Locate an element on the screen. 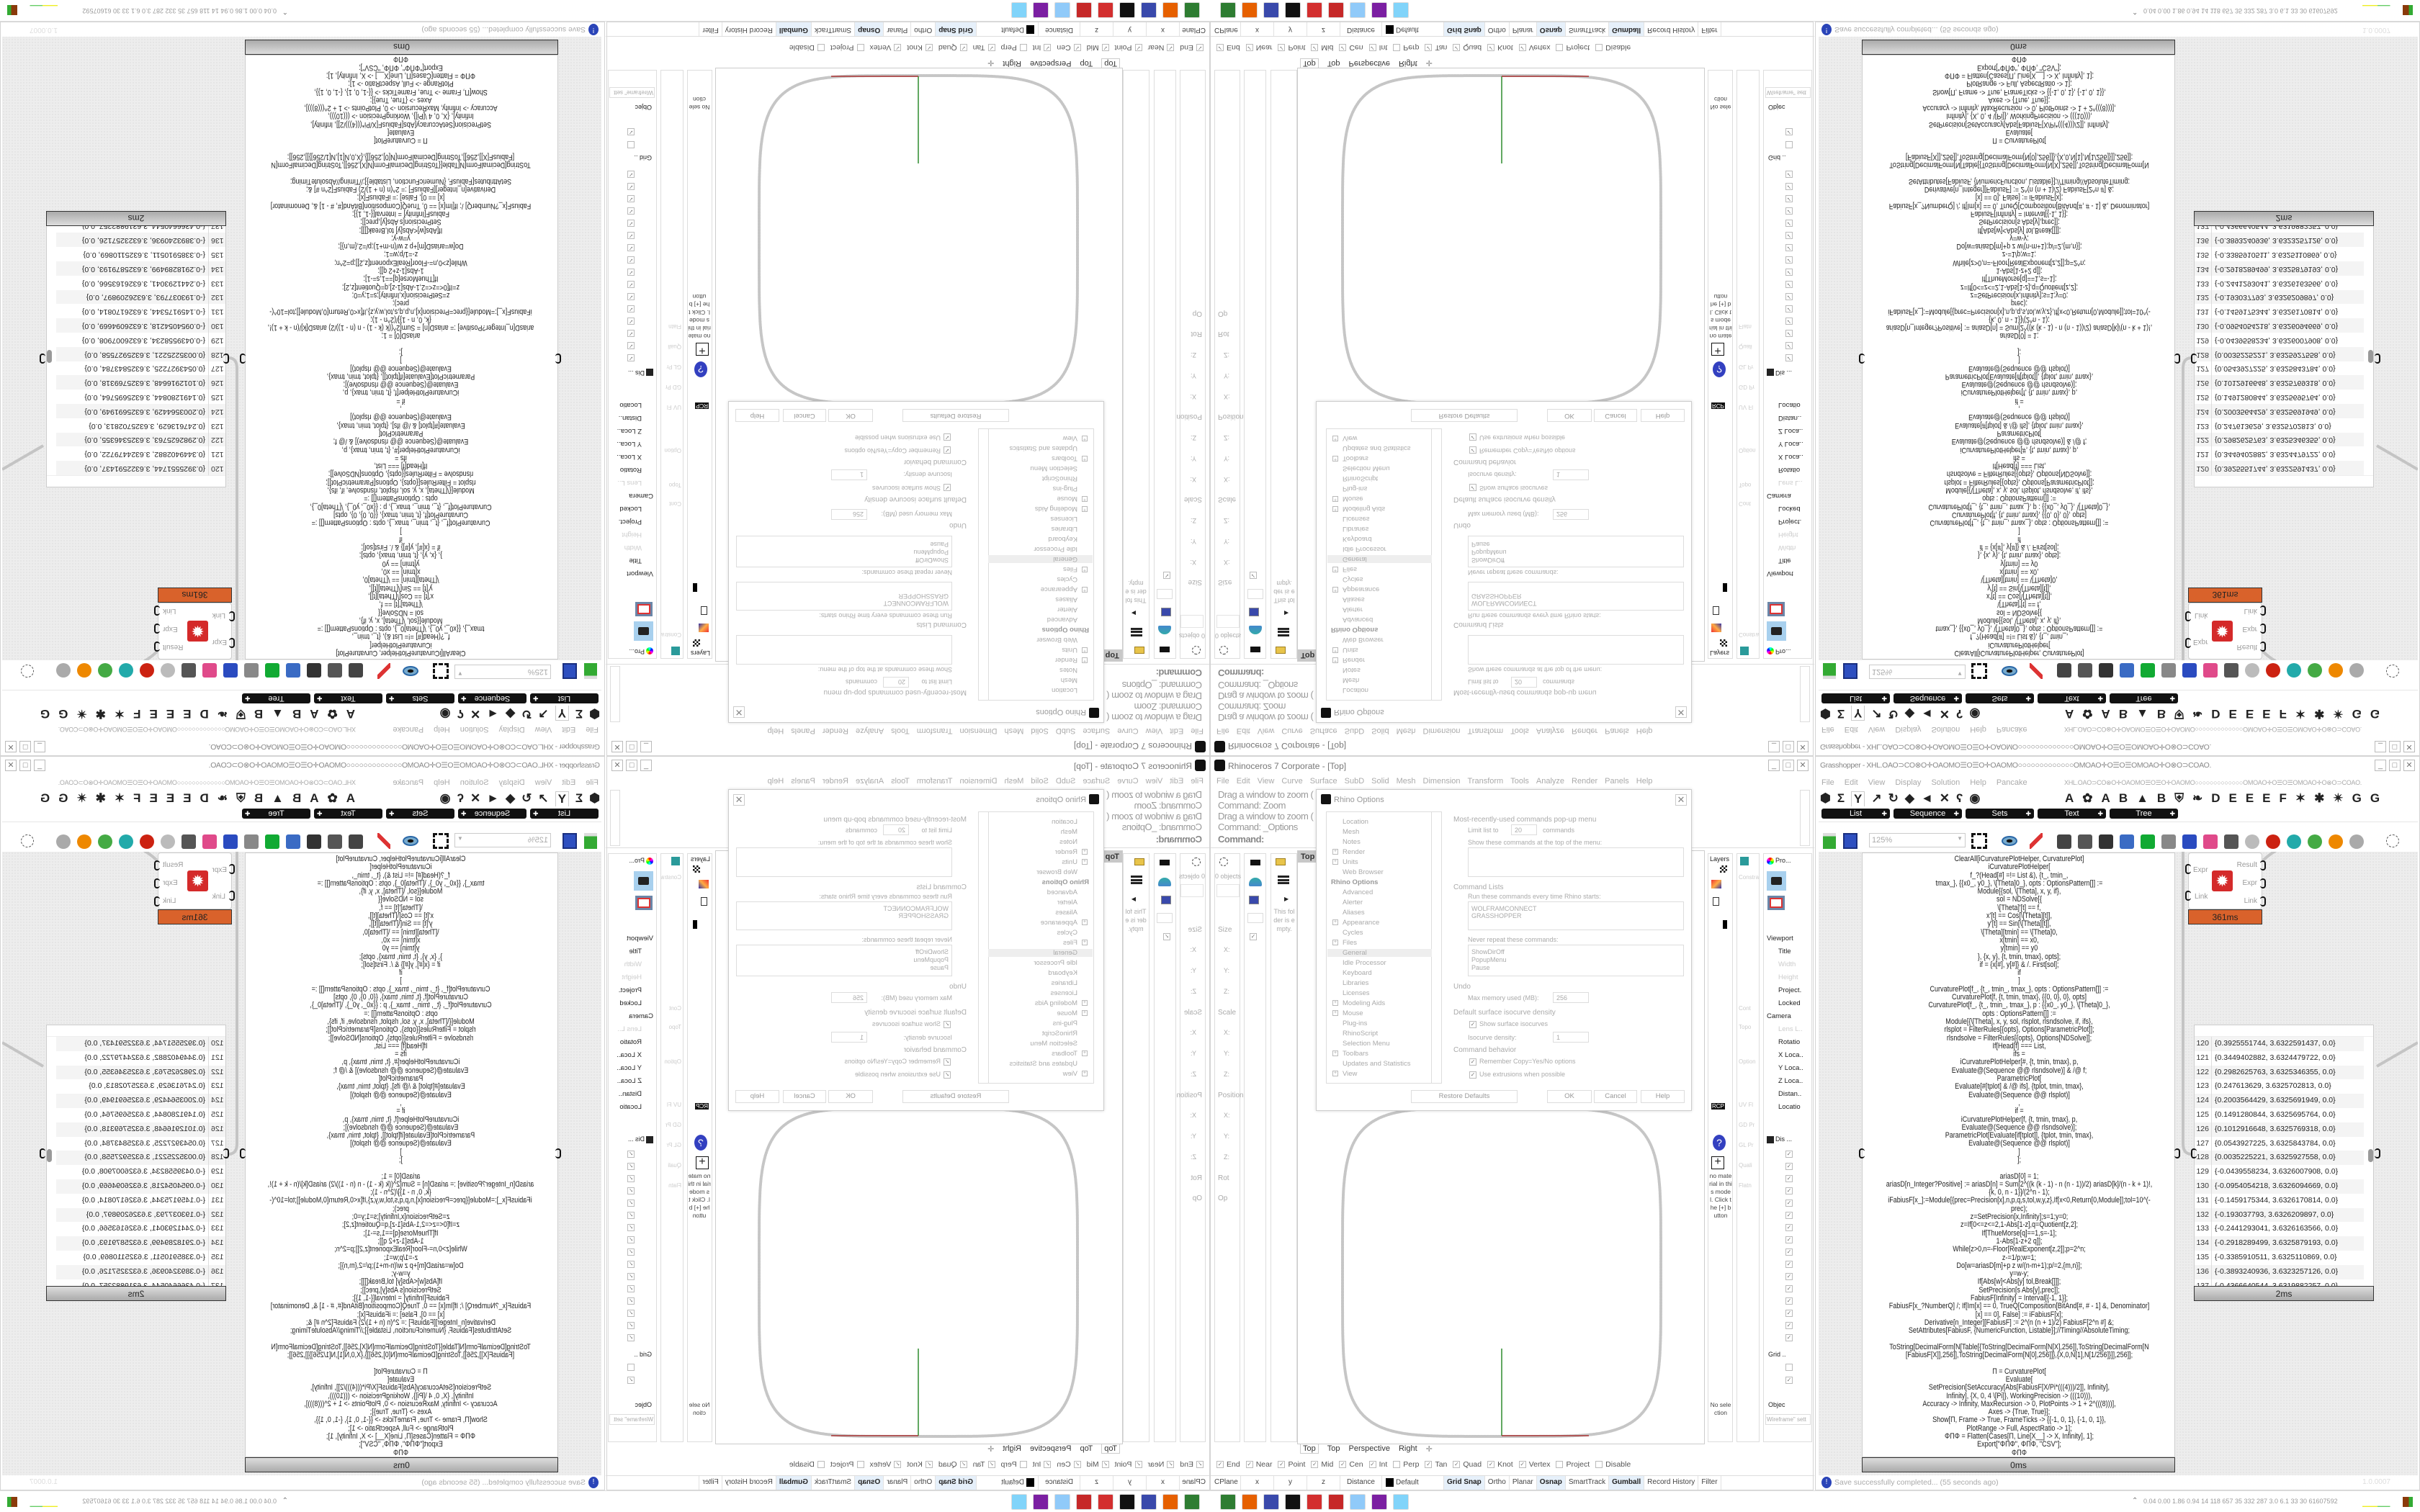 The height and width of the screenshot is (1512, 2420). gha-icon is located at coordinates (2168, 841).